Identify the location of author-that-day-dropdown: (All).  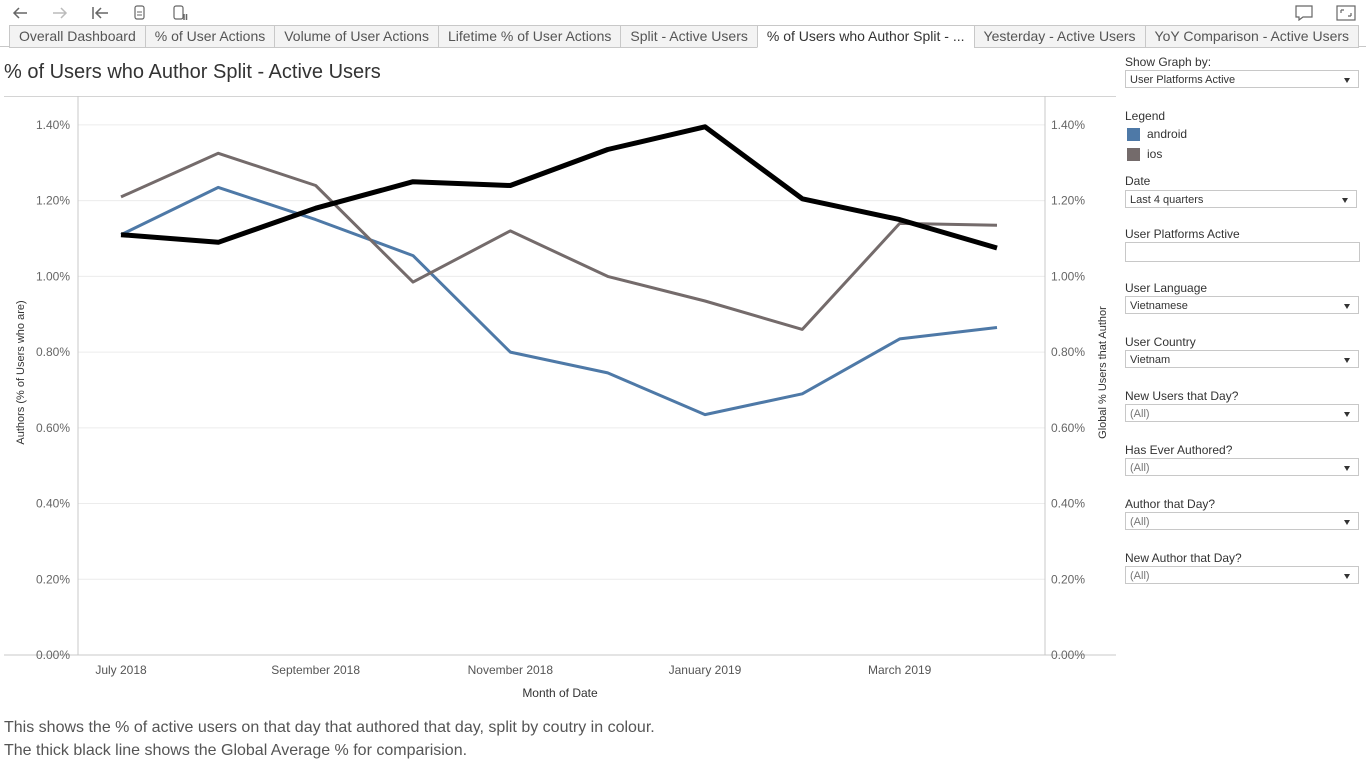
(1242, 521).